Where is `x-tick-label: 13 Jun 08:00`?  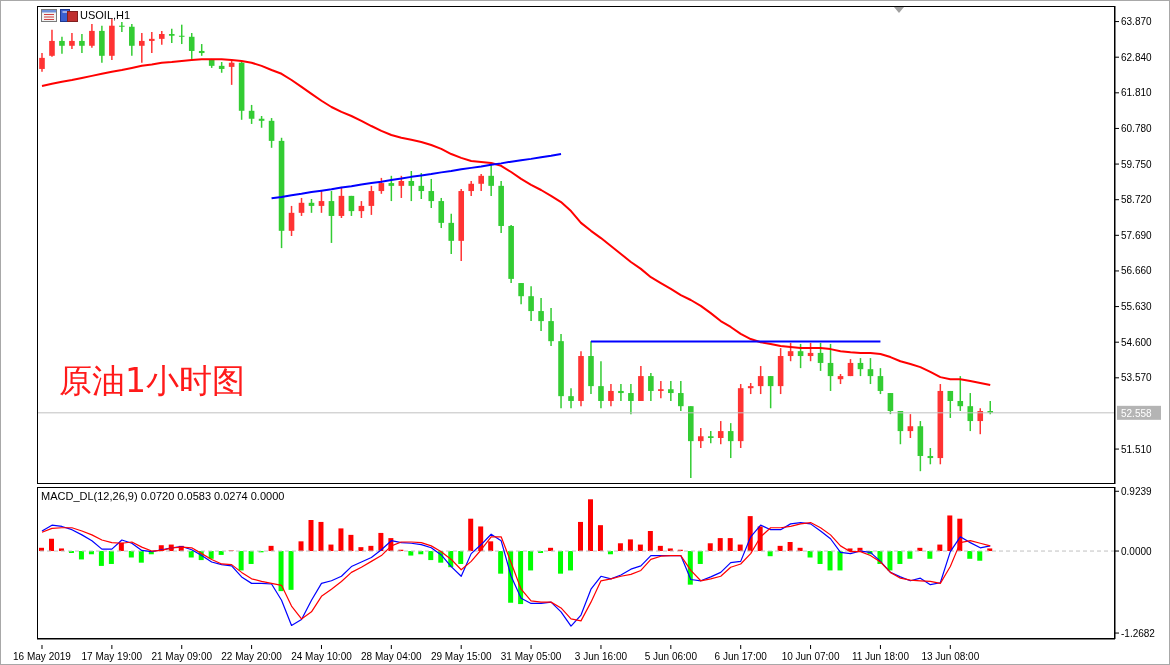 x-tick-label: 13 Jun 08:00 is located at coordinates (950, 656).